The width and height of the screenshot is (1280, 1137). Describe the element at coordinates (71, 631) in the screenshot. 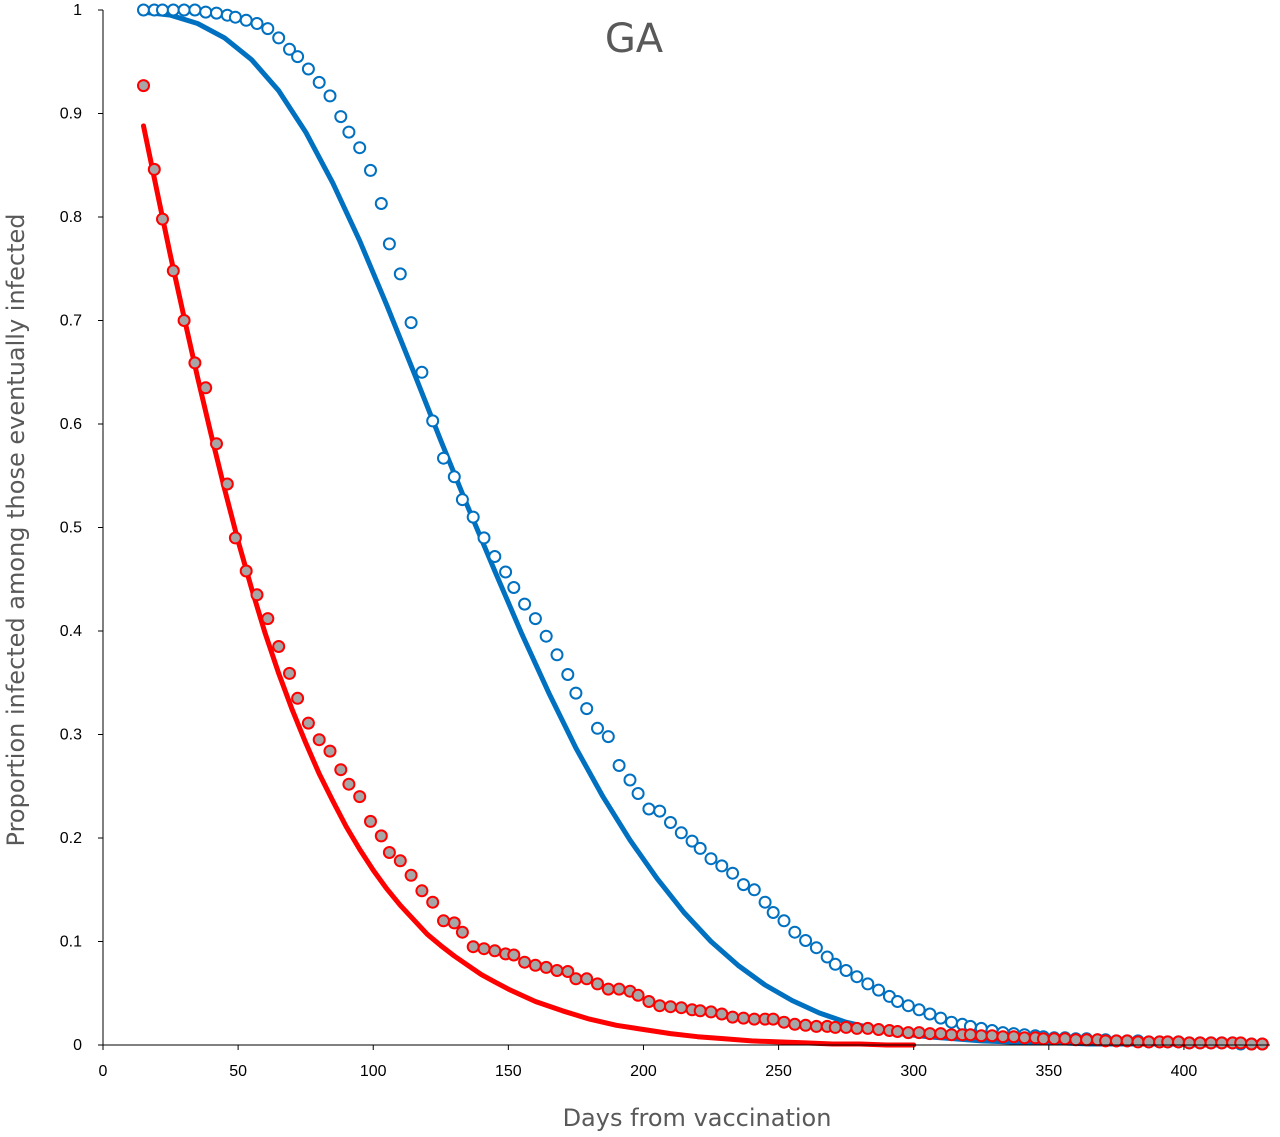

I see `y-tick-label: 0.4` at that location.